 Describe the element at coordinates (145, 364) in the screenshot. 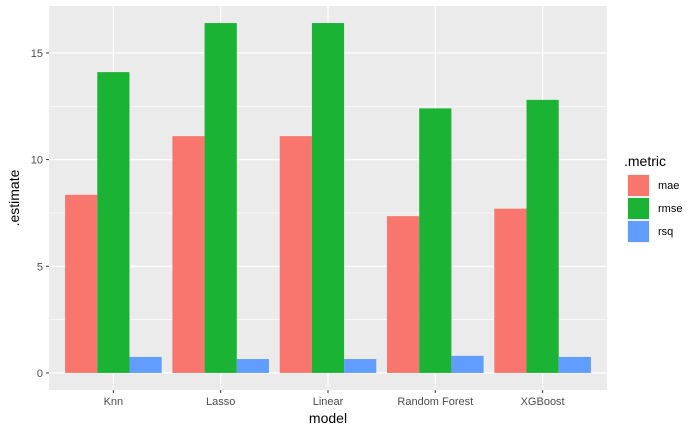

I see `bar-rsq-knn` at that location.